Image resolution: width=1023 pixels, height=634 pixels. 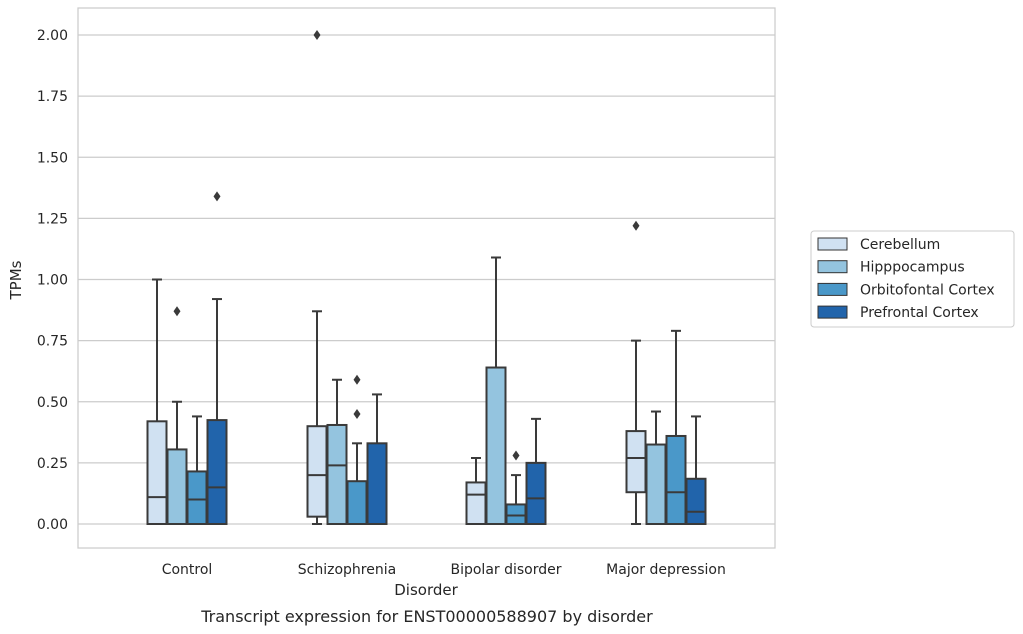 What do you see at coordinates (347, 570) in the screenshot?
I see `x-tick-label: Schizophrenia` at bounding box center [347, 570].